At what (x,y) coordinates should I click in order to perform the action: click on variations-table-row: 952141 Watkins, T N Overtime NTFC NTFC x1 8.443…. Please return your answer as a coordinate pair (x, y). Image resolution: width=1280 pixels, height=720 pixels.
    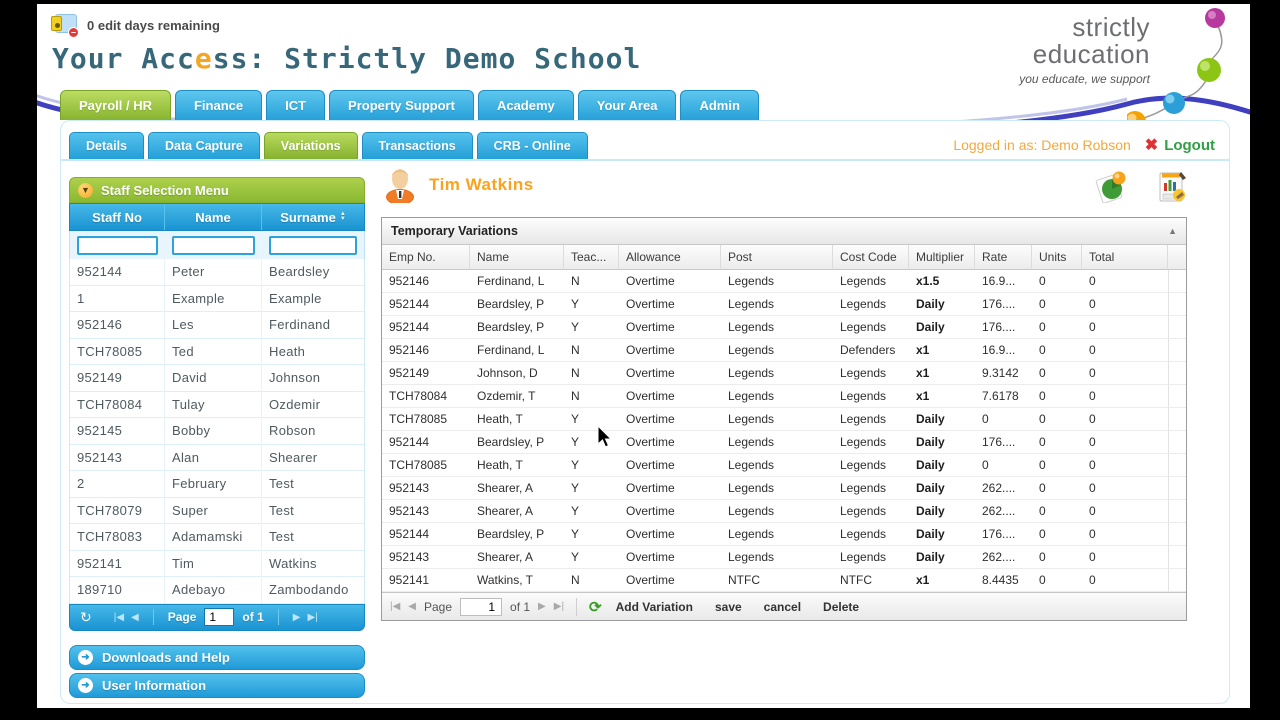
    Looking at the image, I should click on (784, 580).